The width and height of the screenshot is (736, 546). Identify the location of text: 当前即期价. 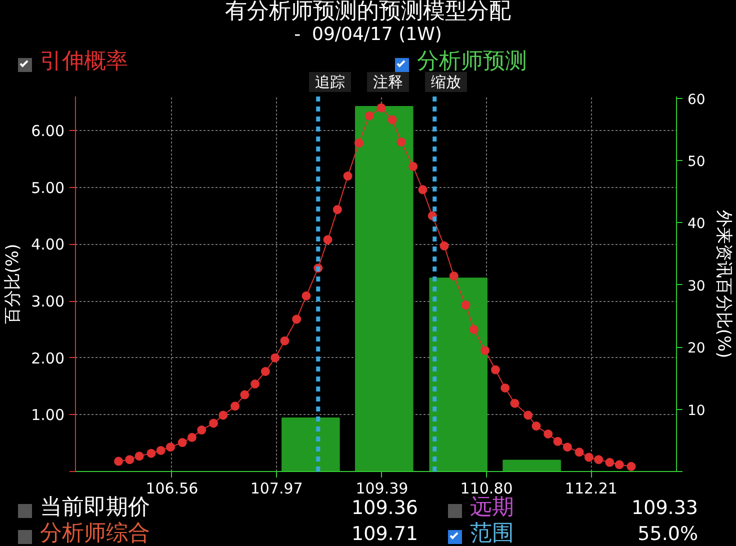
(95, 507).